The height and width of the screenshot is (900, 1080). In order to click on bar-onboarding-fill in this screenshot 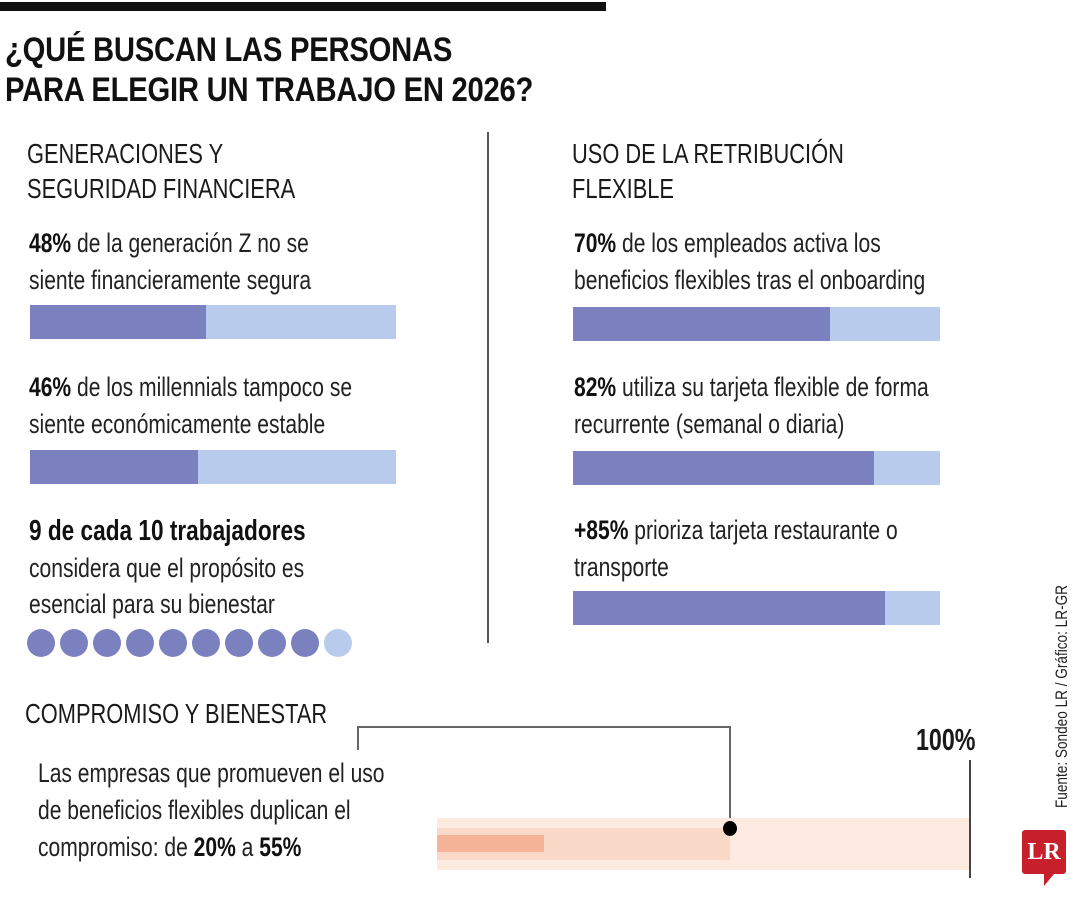, I will do `click(701, 324)`.